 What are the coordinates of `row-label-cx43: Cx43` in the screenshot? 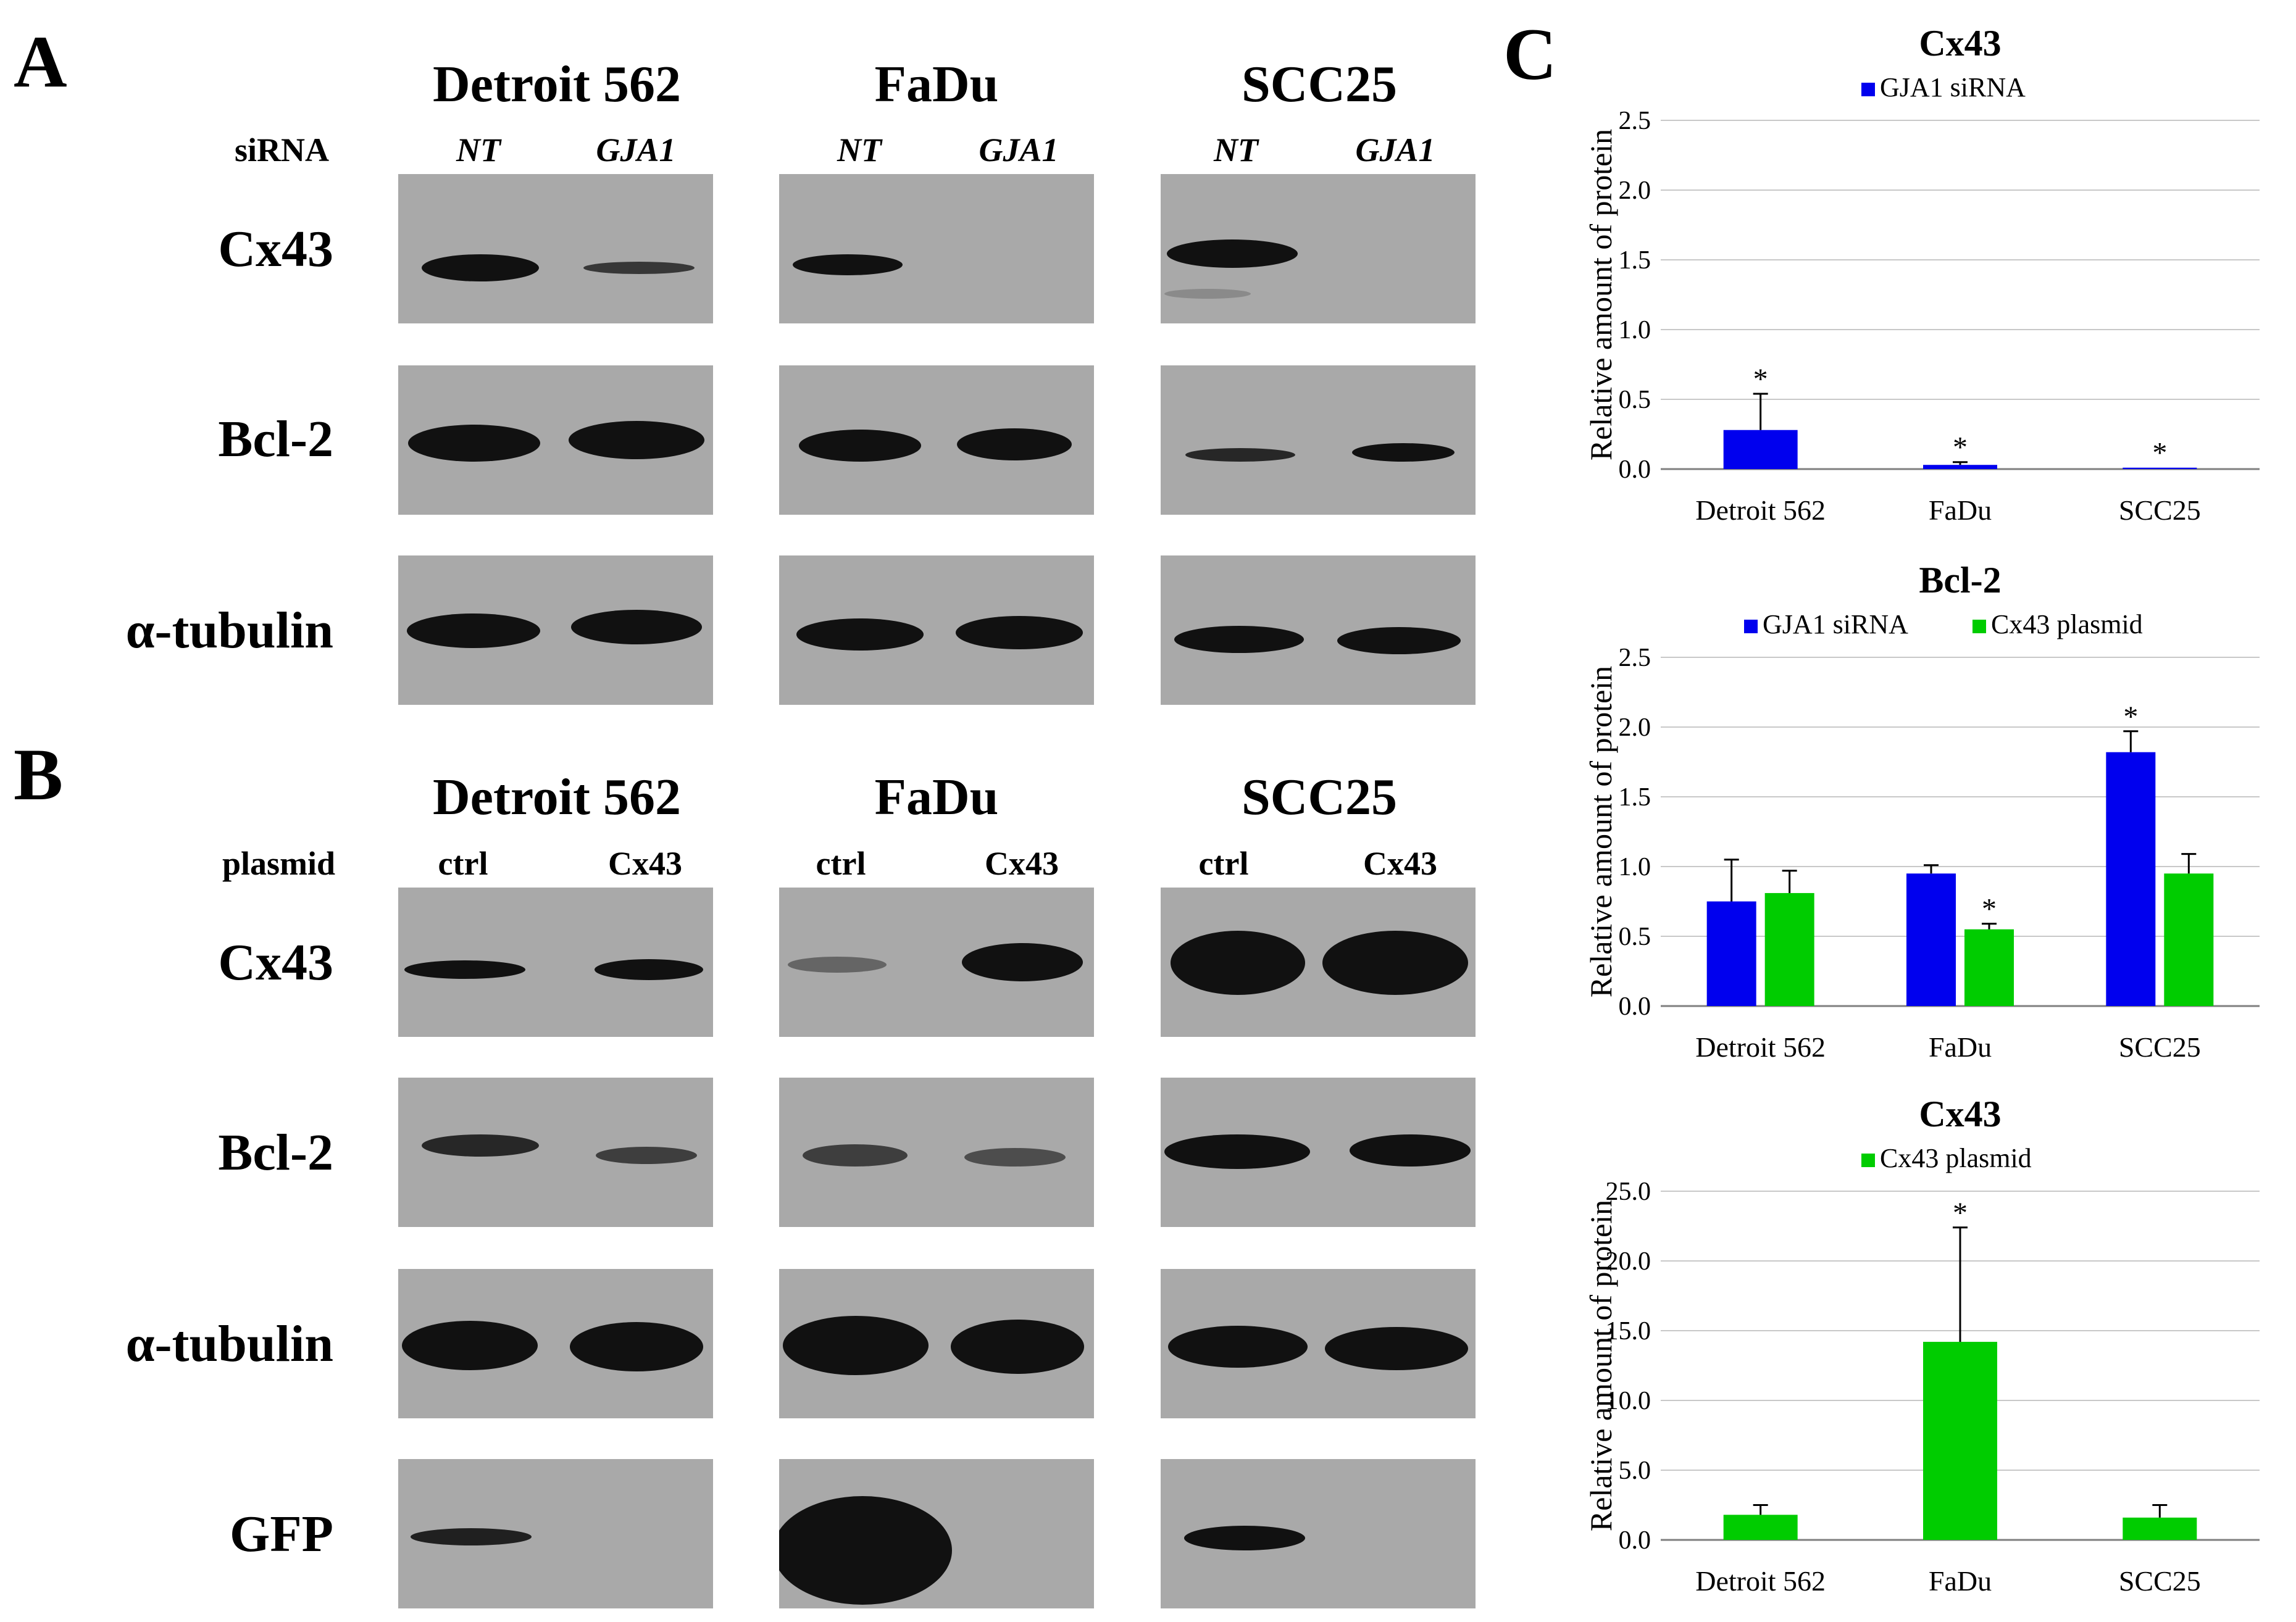 It's located at (275, 249).